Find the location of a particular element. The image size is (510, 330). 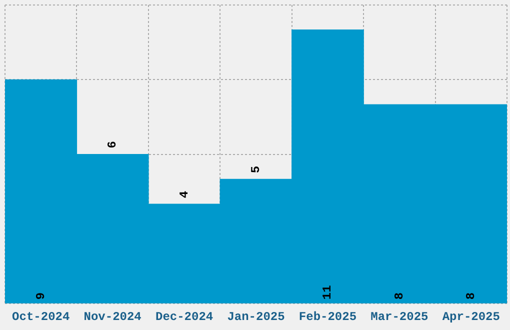

data-label: 9 is located at coordinates (41, 296).